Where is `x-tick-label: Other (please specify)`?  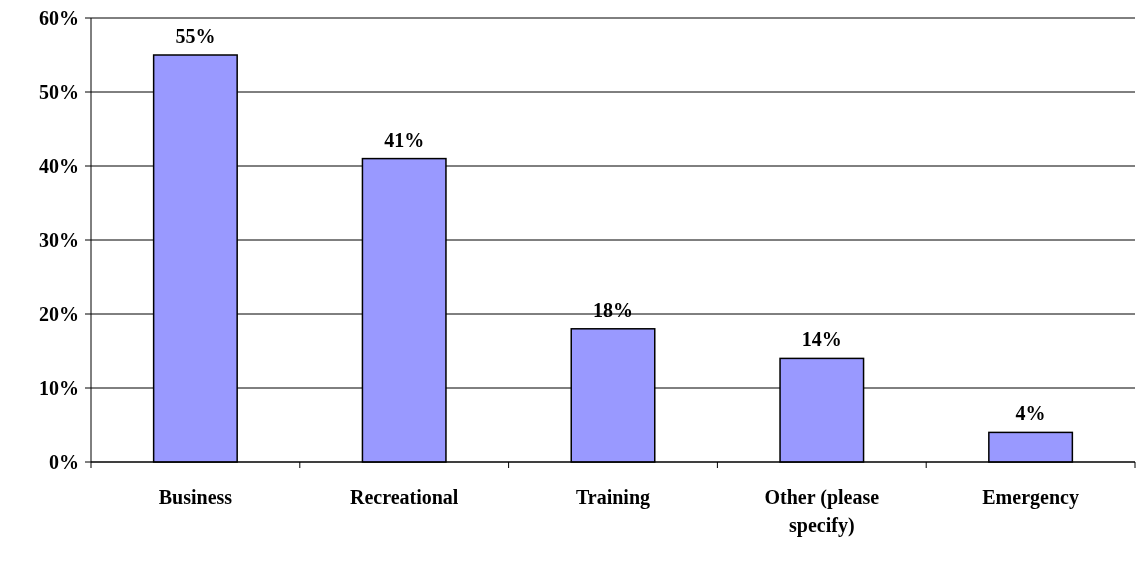
x-tick-label: Other (please specify) is located at coordinates (822, 511).